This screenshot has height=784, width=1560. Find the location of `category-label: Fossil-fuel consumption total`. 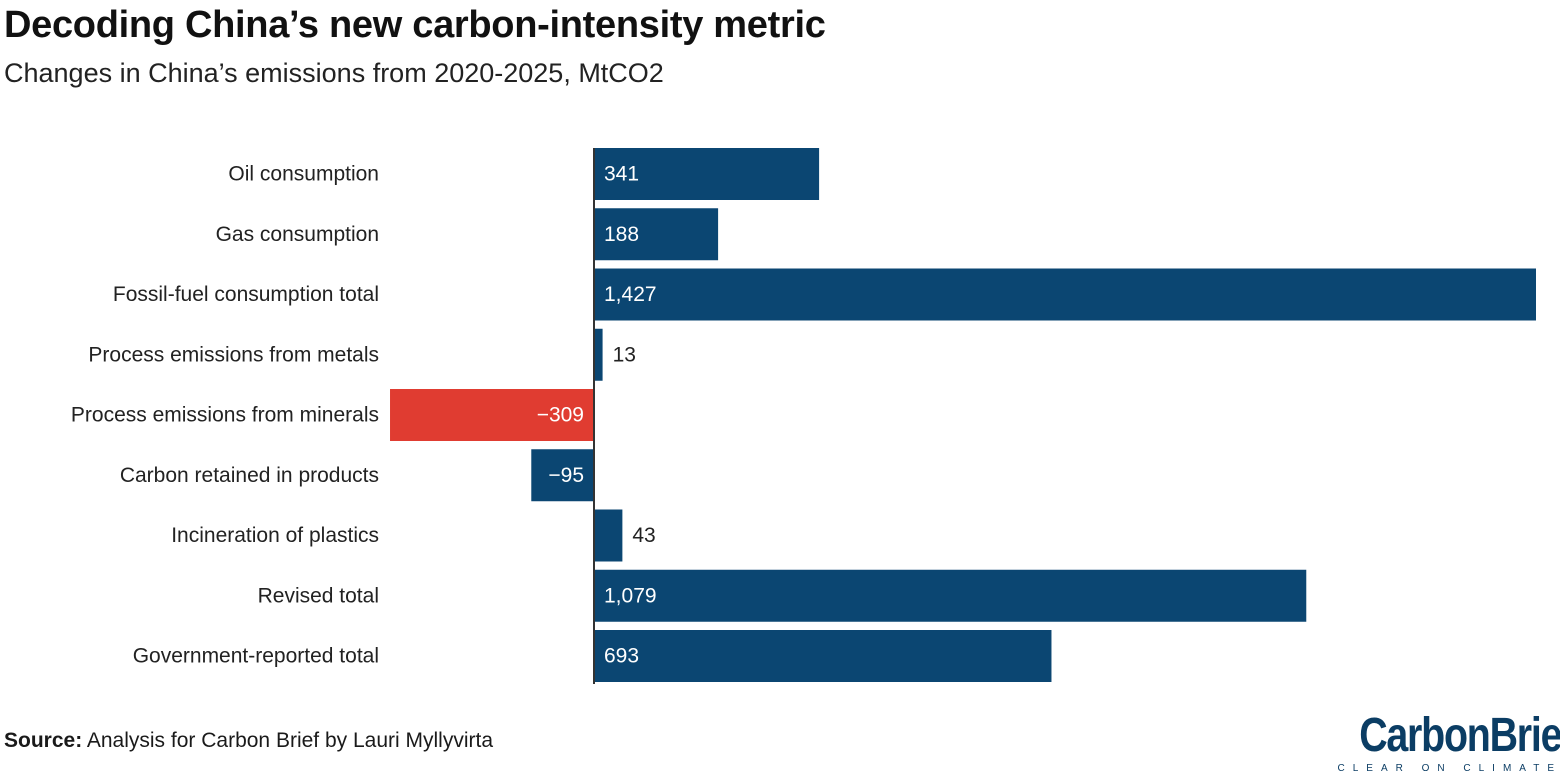

category-label: Fossil-fuel consumption total is located at coordinates (246, 294).